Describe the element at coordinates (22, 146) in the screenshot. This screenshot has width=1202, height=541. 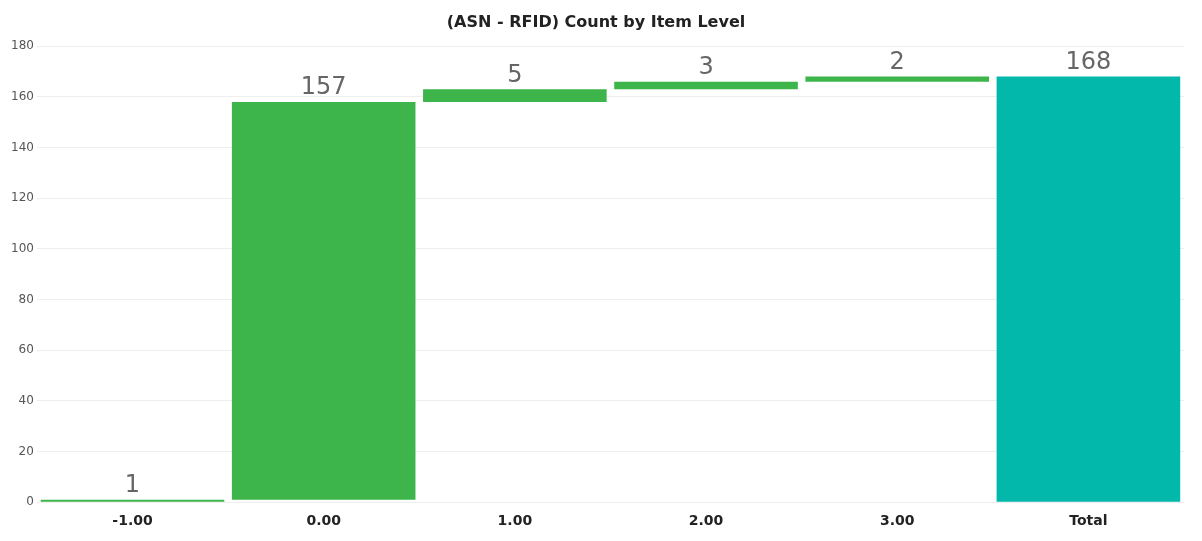
I see `y-tick-label: 140` at that location.